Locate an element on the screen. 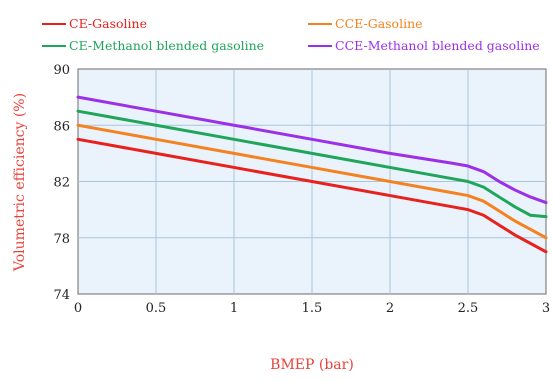  legend-label: CCE-Methanol blended gasoline is located at coordinates (437, 45).